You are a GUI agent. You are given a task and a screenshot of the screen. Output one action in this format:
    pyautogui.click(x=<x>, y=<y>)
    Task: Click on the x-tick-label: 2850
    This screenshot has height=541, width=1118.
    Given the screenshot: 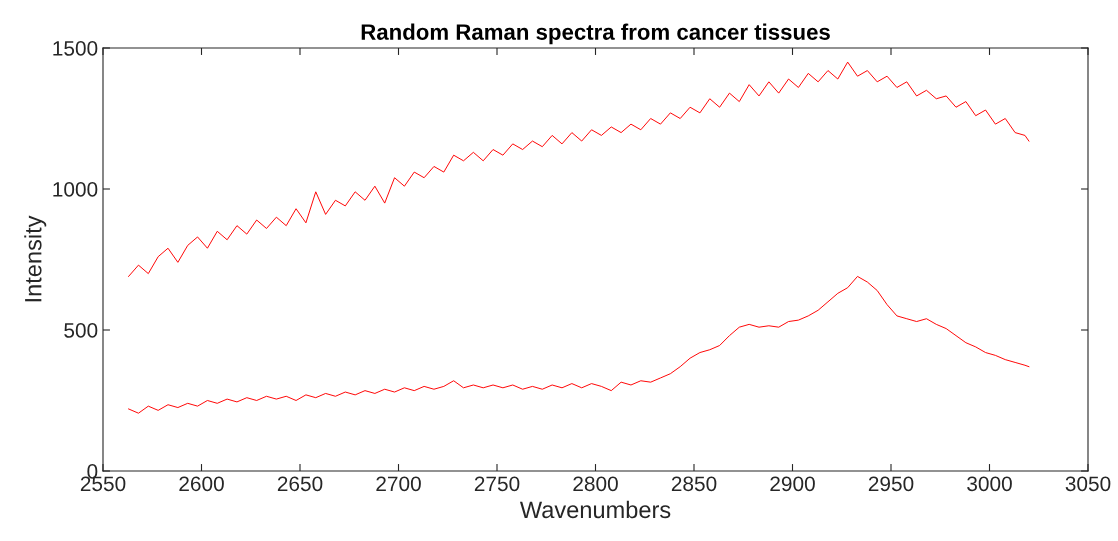 What is the action you would take?
    pyautogui.click(x=694, y=484)
    